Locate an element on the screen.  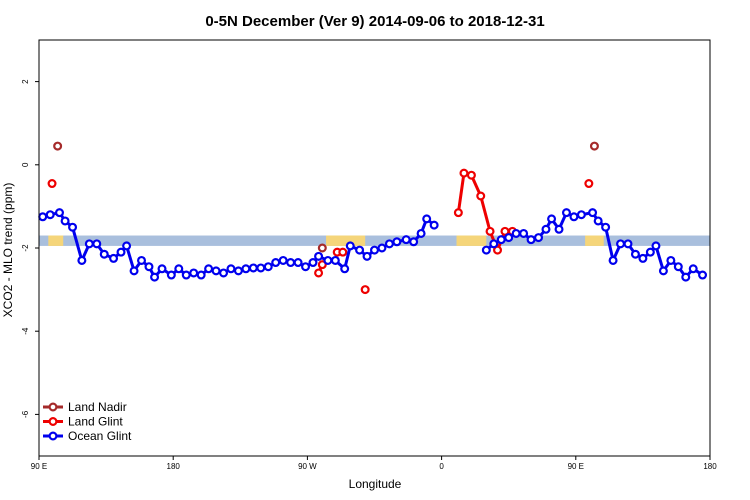
y-tick-label: -4 is located at coordinates (25, 331).